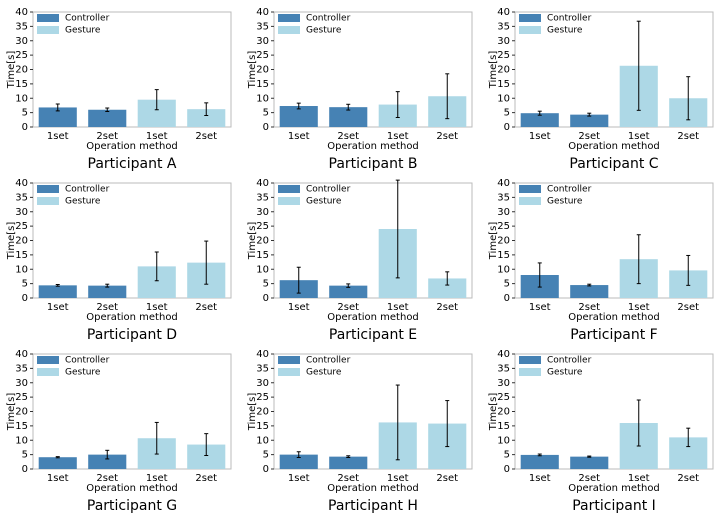 This screenshot has height=517, width=717. I want to click on chart-title: Participant G, so click(132, 506).